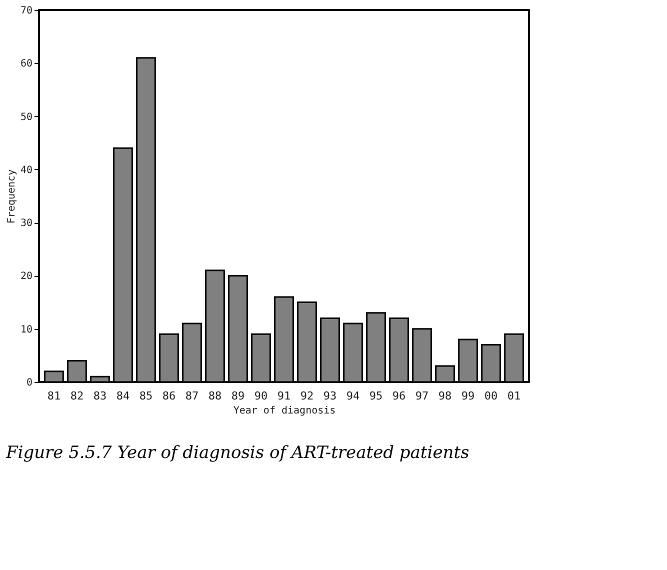  Describe the element at coordinates (284, 396) in the screenshot. I see `x-tick-label: 91` at that location.